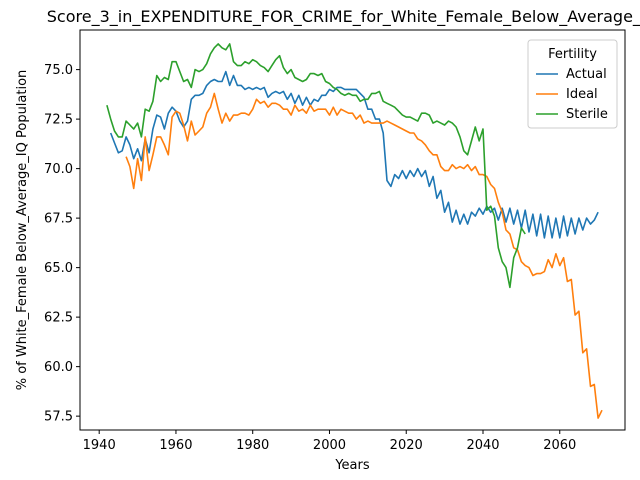  What do you see at coordinates (58, 367) in the screenshot?
I see `y-tick-label: 60.0` at bounding box center [58, 367].